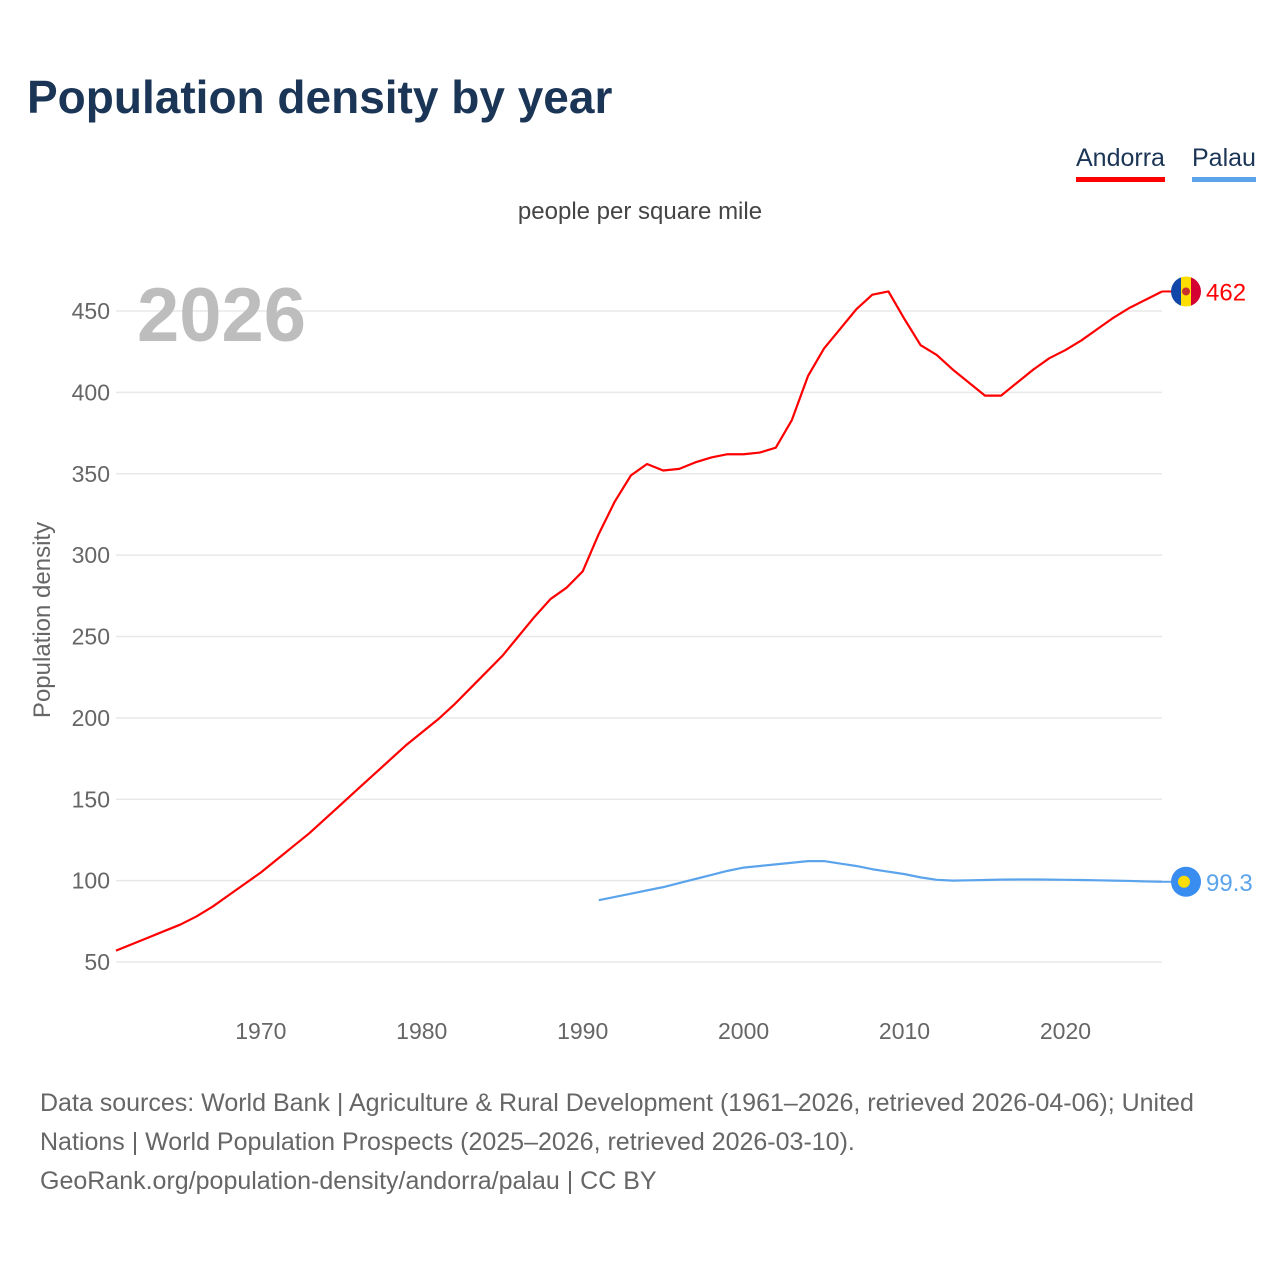 This screenshot has width=1280, height=1280. Describe the element at coordinates (1226, 292) in the screenshot. I see `end-value-label: 462` at that location.